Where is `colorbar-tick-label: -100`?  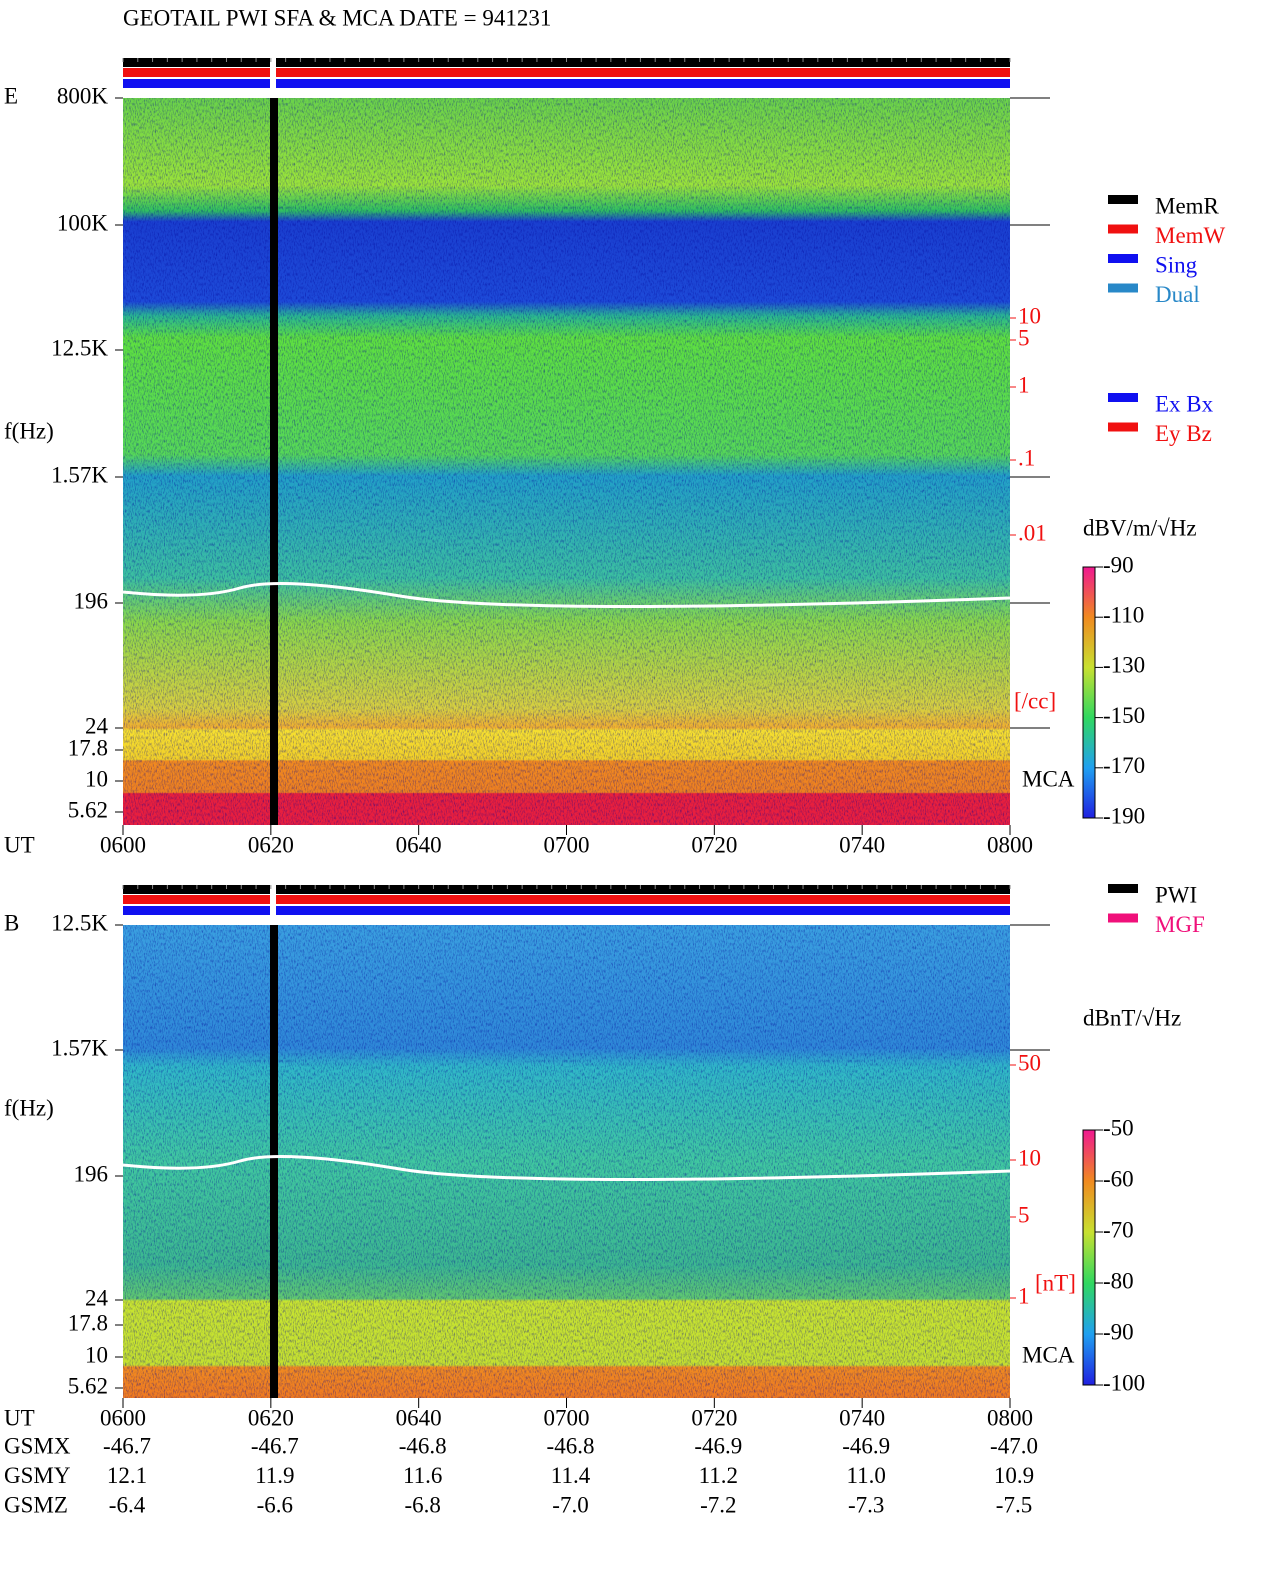
colorbar-tick-label: -100 is located at coordinates (1124, 1382).